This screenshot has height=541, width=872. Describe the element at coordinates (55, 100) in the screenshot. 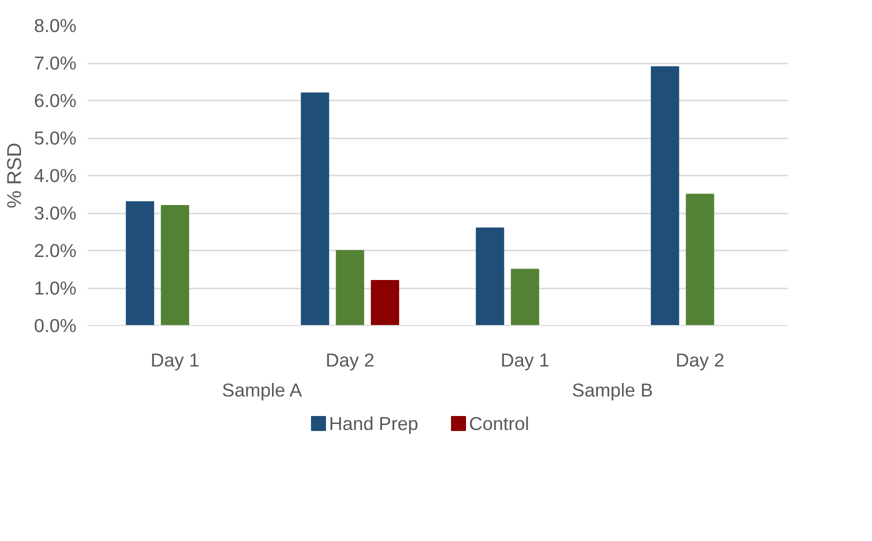

I see `y-tick-label: 6.0%` at that location.